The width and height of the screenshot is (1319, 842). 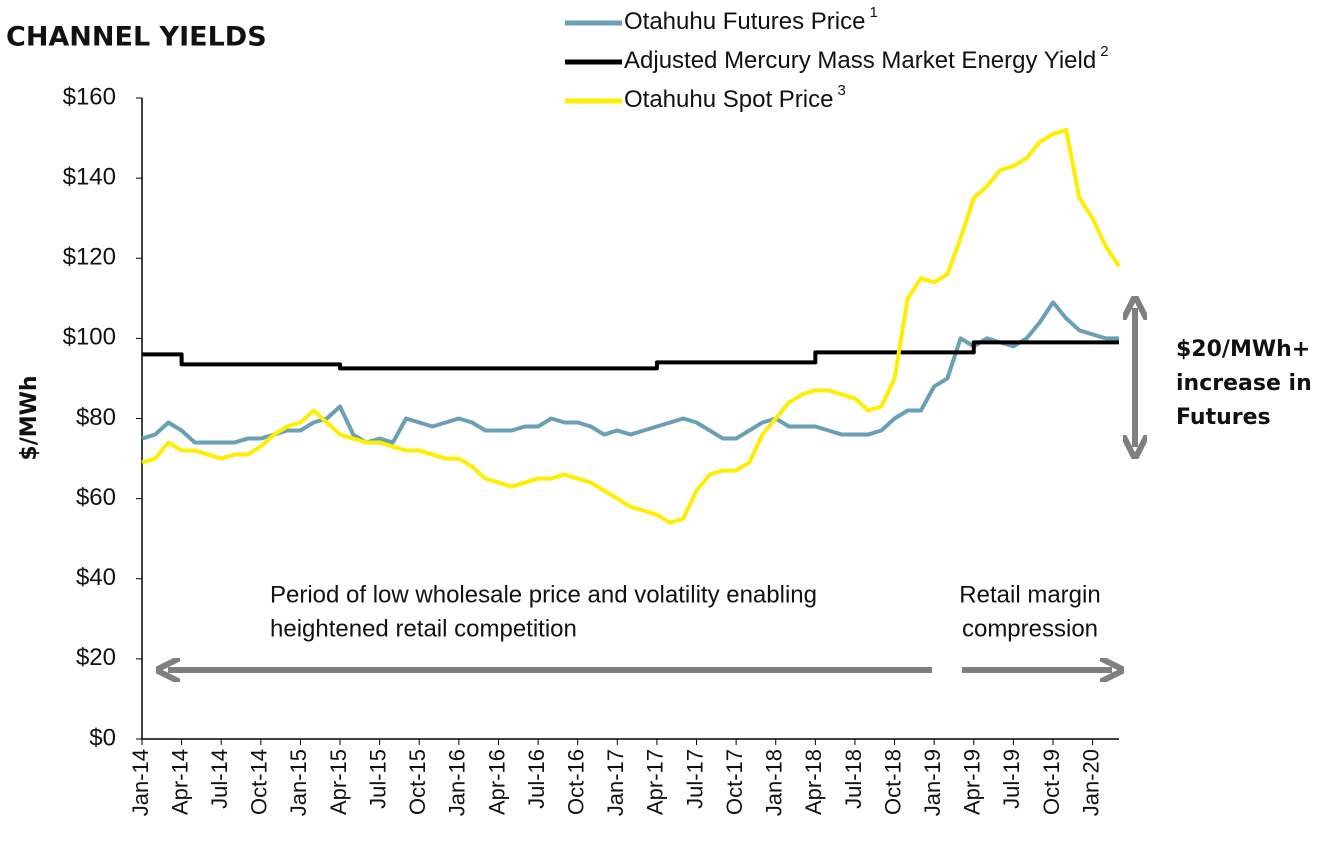 I want to click on legend-footnote: 1, so click(x=873, y=12).